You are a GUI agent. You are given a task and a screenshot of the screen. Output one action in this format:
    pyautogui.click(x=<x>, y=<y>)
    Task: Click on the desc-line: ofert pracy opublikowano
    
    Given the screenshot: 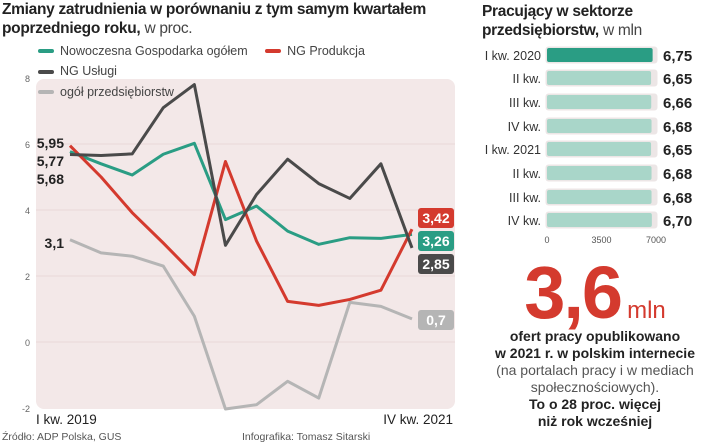 What is the action you would take?
    pyautogui.click(x=595, y=336)
    